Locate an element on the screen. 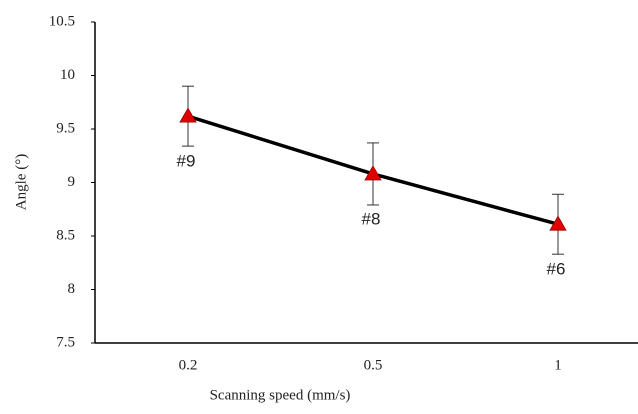 This screenshot has height=414, width=638. point-label: #6 is located at coordinates (556, 269).